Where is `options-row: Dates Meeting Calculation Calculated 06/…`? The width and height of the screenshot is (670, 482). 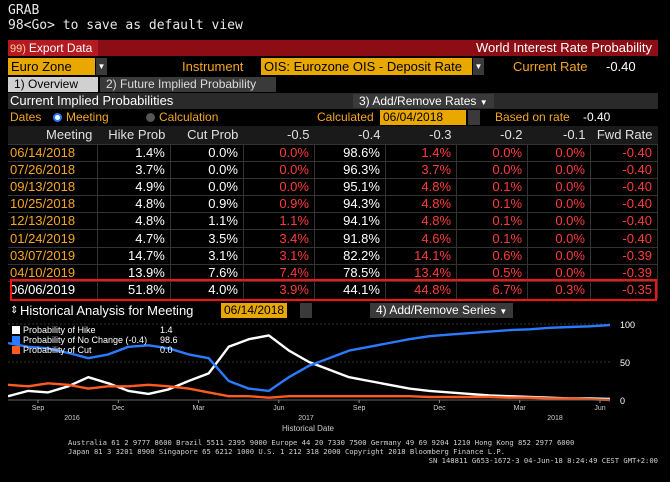
options-row: Dates Meeting Calculation Calculated 06/… is located at coordinates (333, 117).